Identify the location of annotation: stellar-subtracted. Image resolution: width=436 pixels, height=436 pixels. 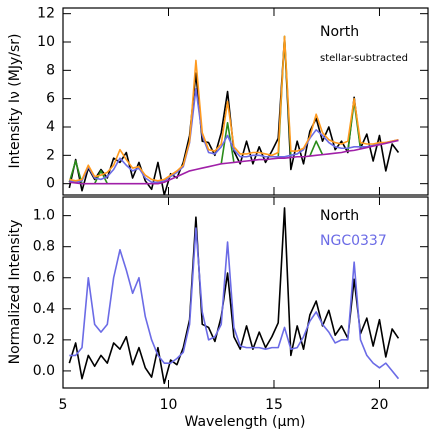
(364, 58).